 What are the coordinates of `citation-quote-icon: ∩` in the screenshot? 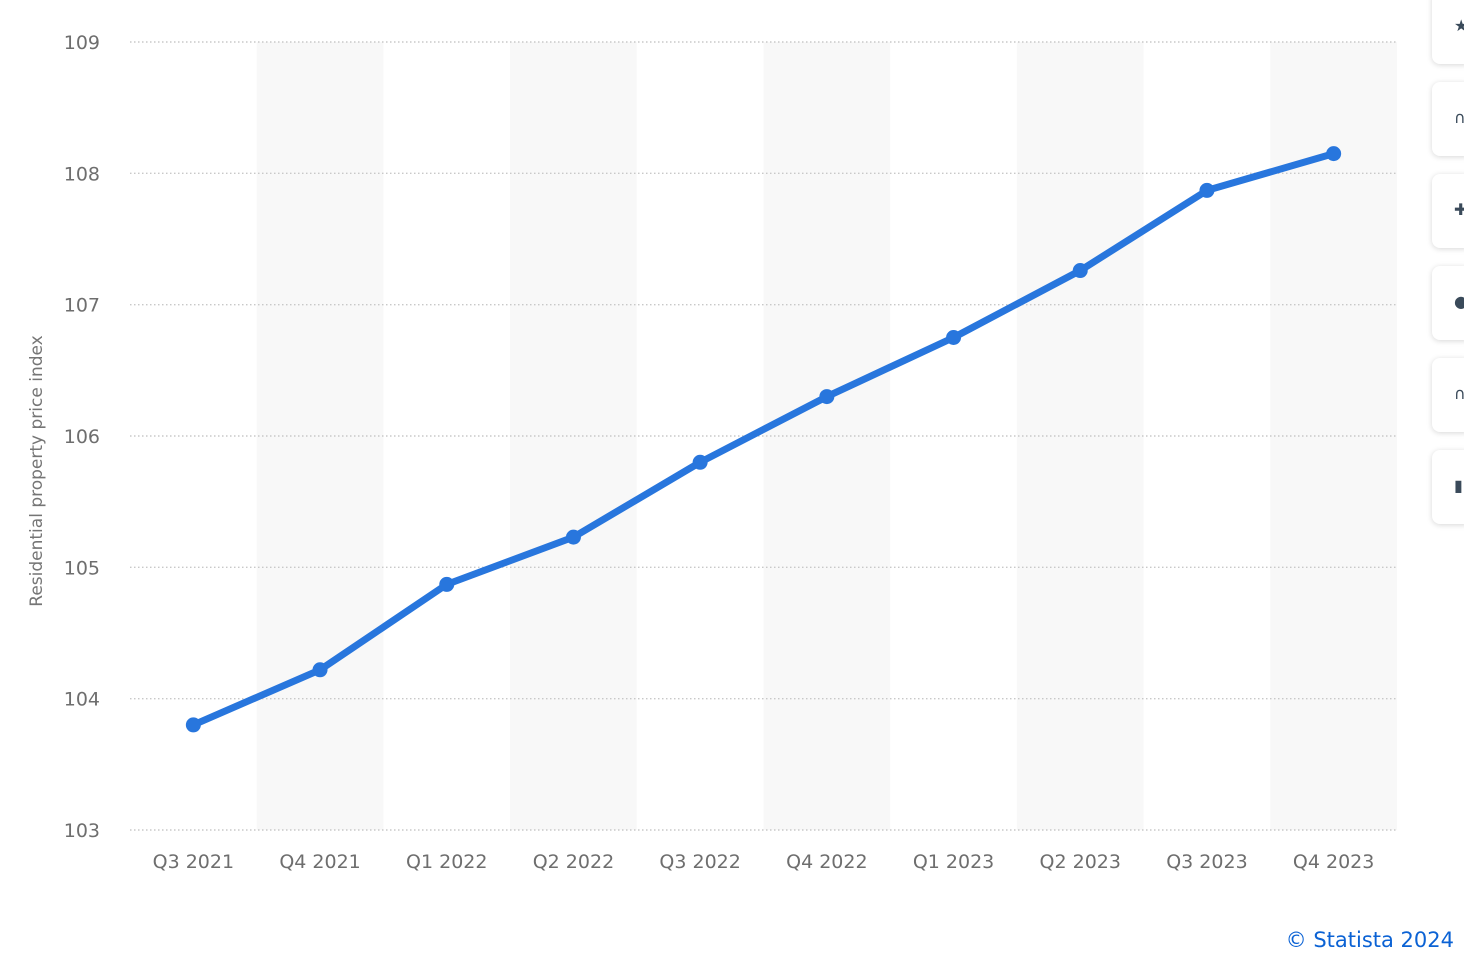 It's located at (1459, 393).